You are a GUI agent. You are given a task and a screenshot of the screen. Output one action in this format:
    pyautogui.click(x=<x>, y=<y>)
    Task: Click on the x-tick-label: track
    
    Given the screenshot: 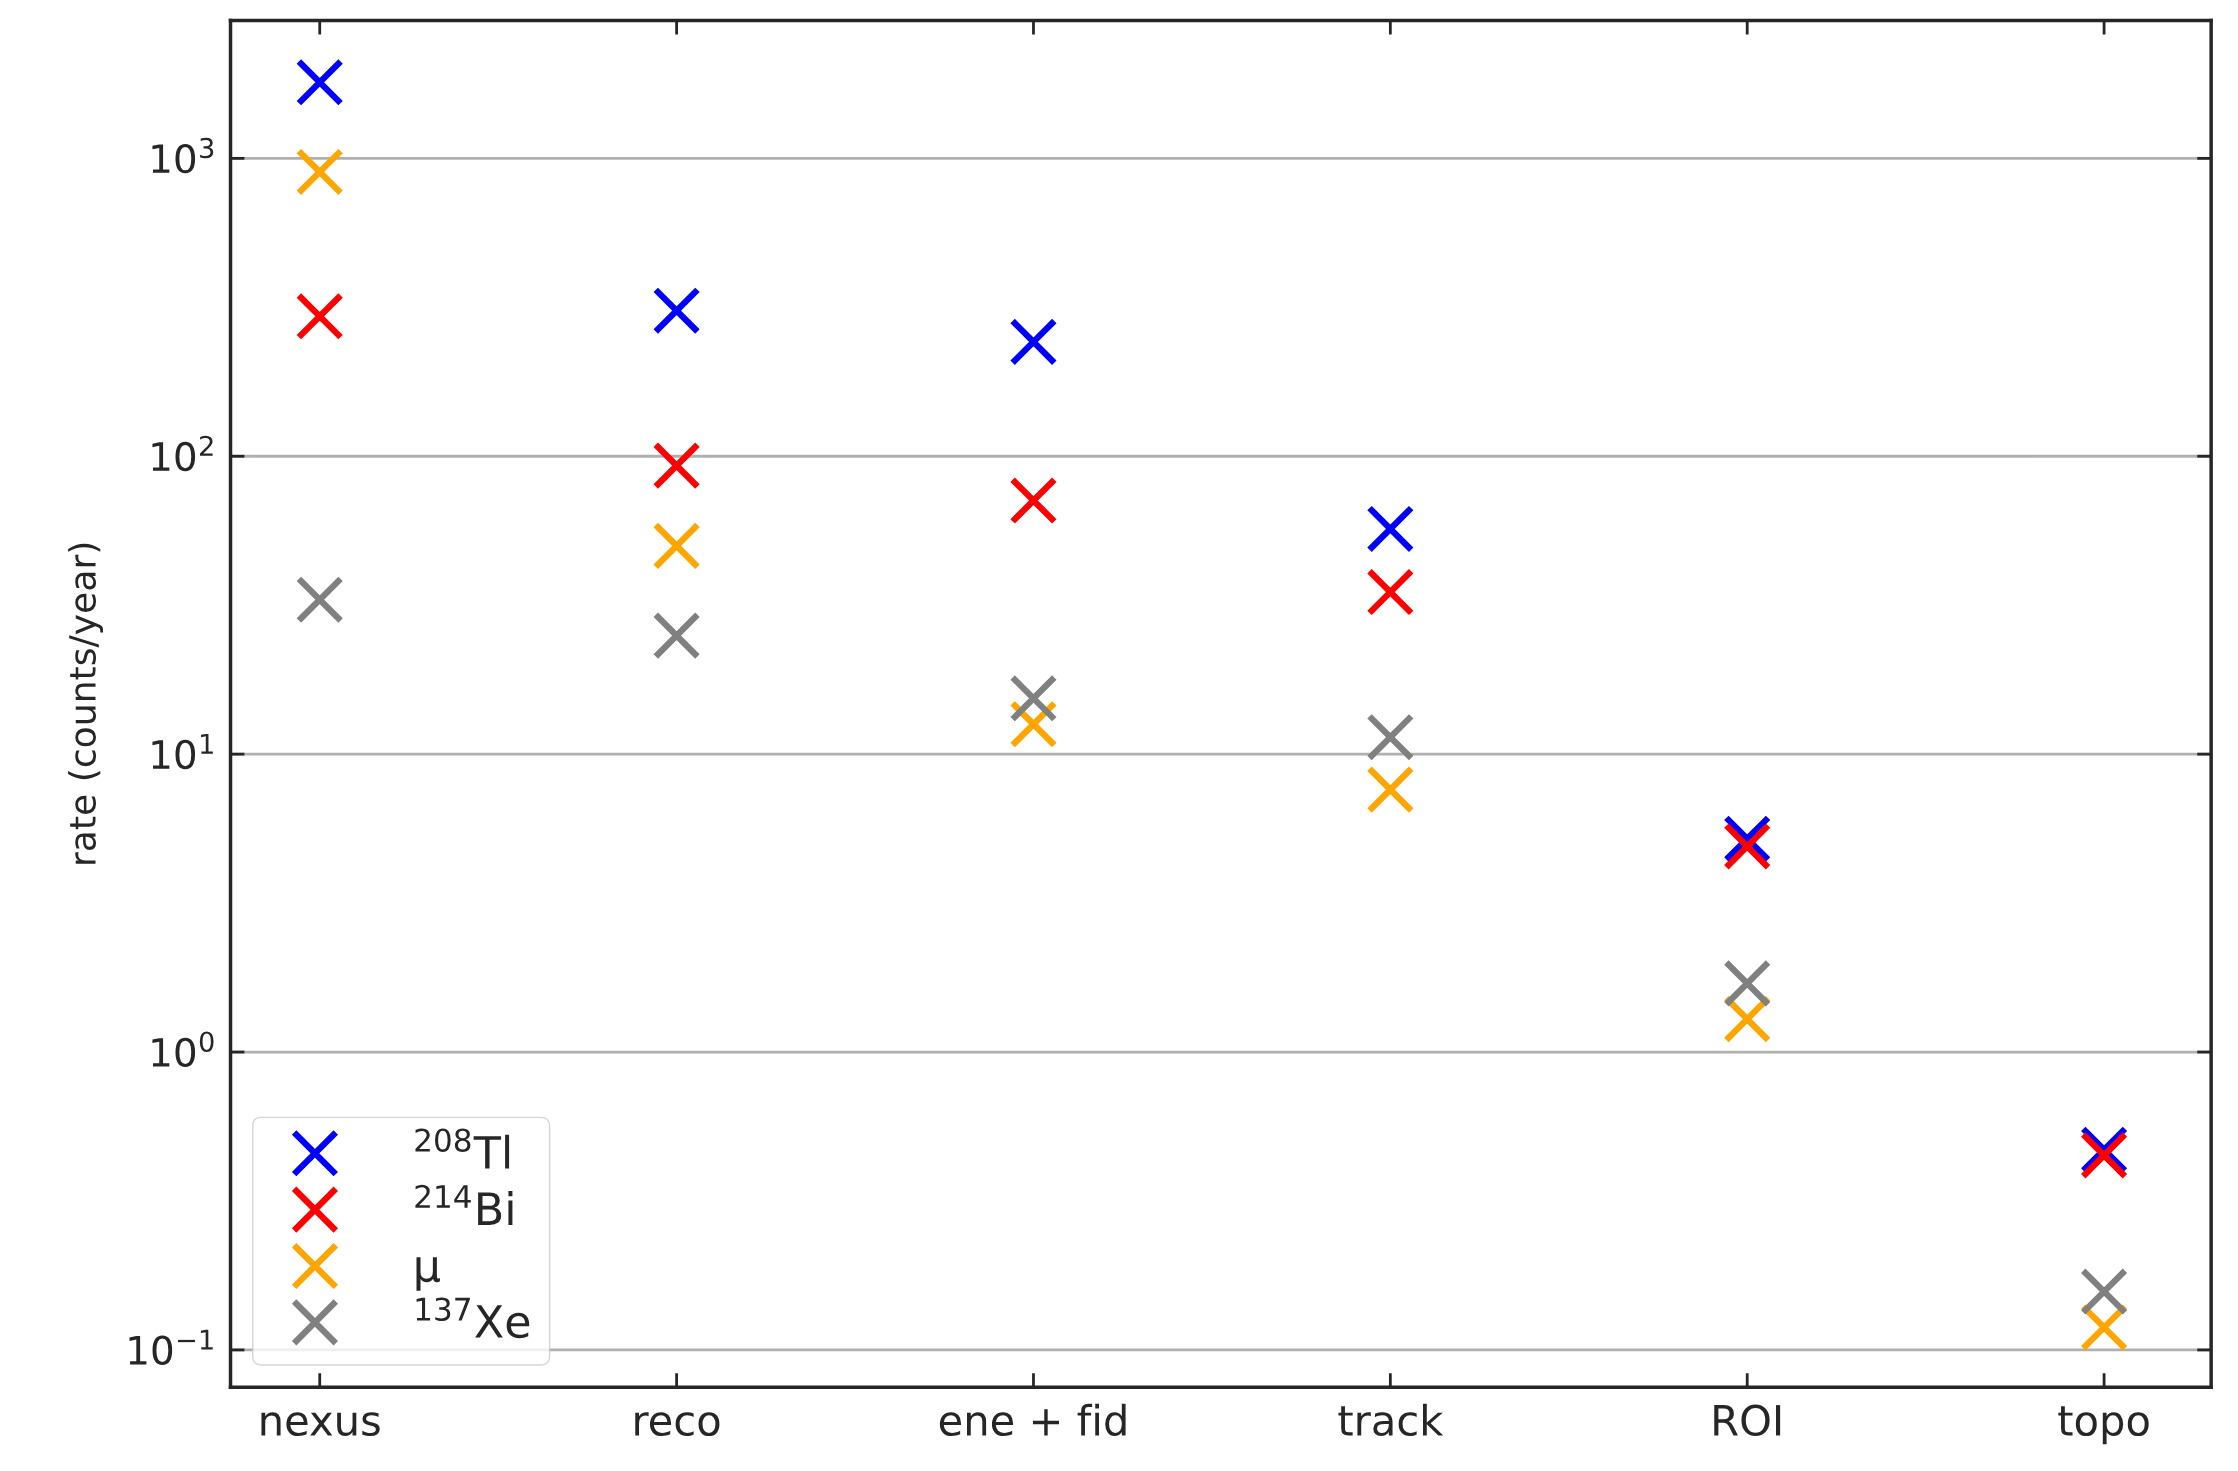 What is the action you would take?
    pyautogui.click(x=1391, y=1420)
    